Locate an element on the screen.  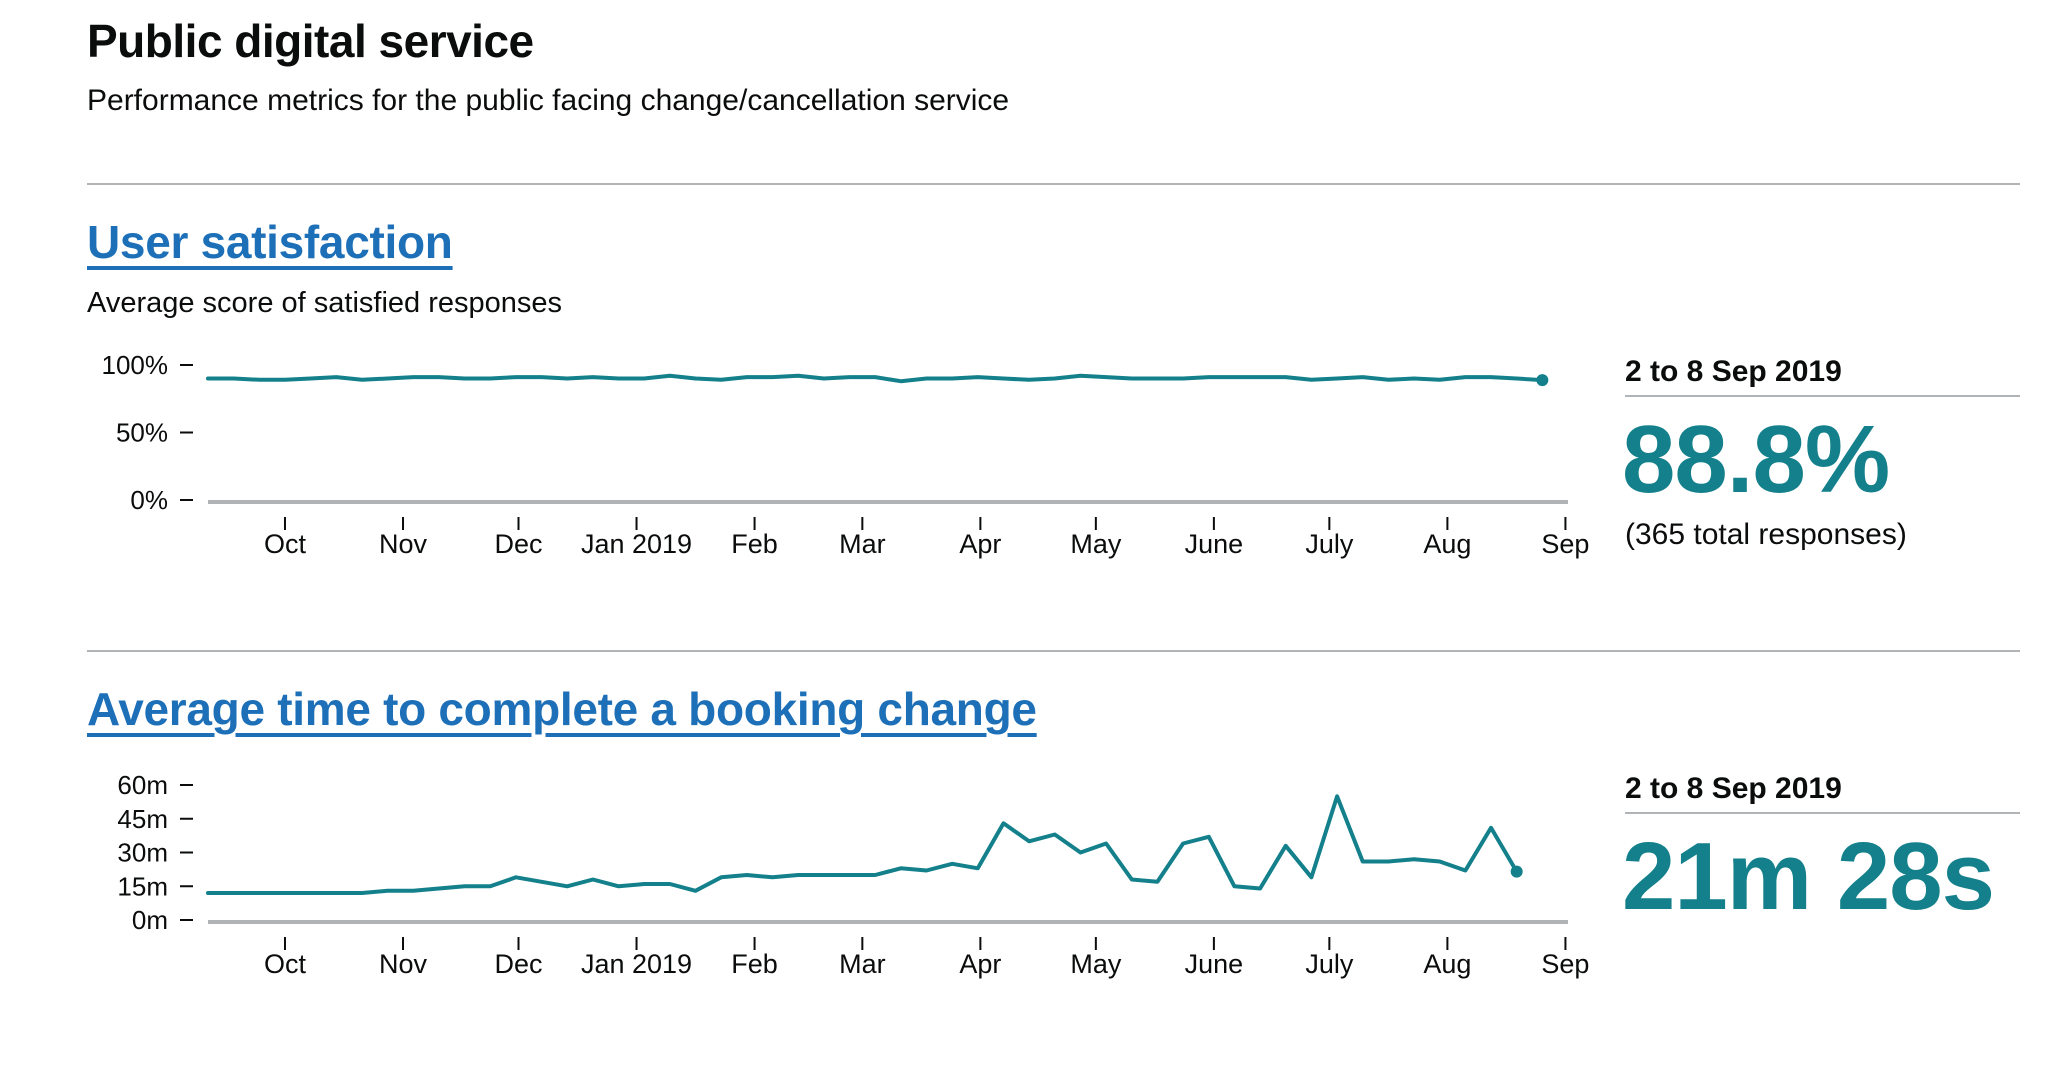
booking-change-time-value: 21m 28s is located at coordinates (1808, 876).